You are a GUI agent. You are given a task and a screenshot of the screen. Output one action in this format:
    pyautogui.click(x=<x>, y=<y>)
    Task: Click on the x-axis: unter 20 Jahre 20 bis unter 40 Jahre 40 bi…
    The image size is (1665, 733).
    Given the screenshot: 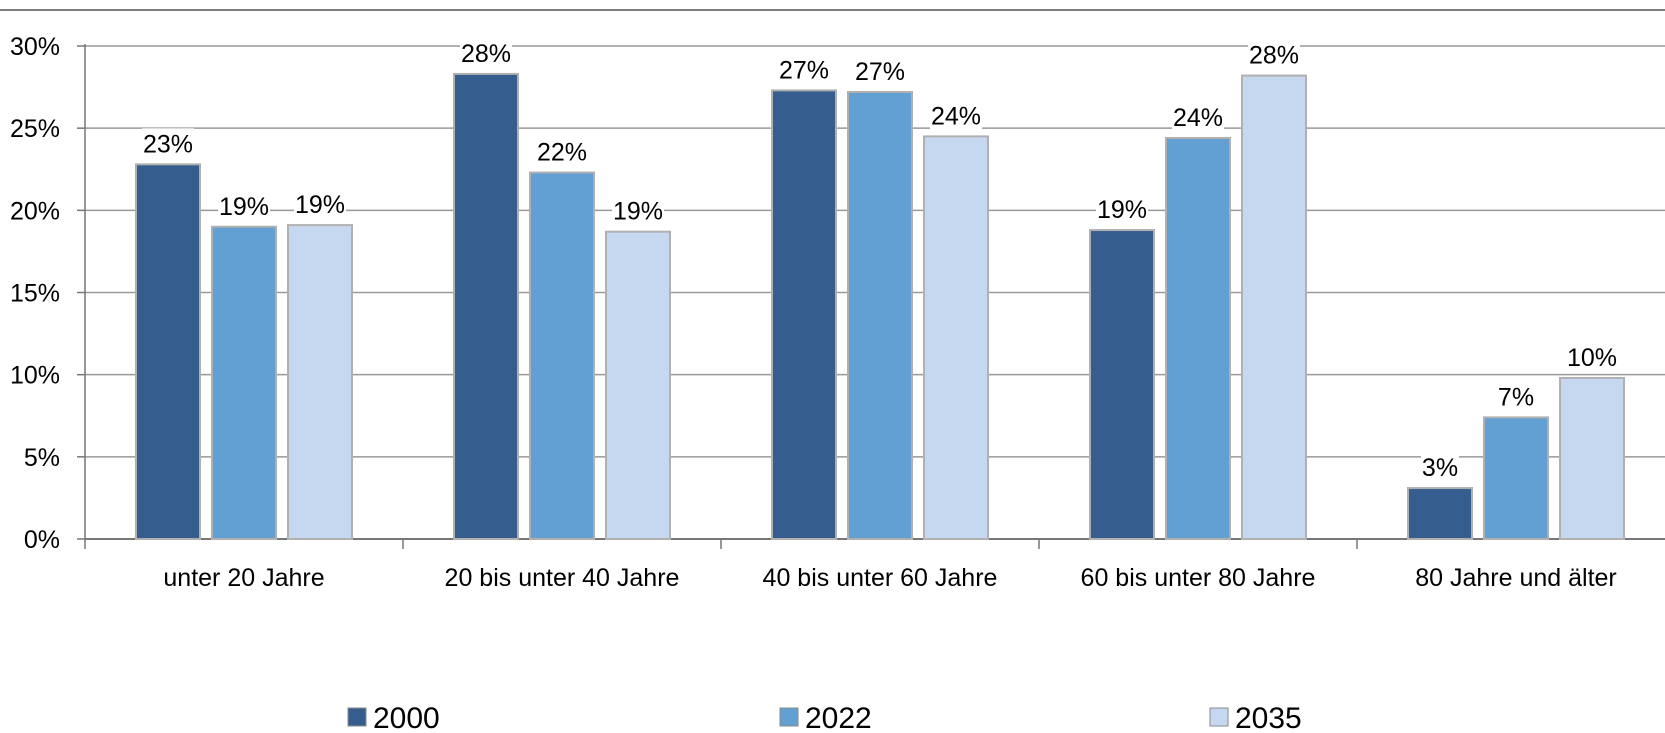 What is the action you would take?
    pyautogui.click(x=874, y=565)
    